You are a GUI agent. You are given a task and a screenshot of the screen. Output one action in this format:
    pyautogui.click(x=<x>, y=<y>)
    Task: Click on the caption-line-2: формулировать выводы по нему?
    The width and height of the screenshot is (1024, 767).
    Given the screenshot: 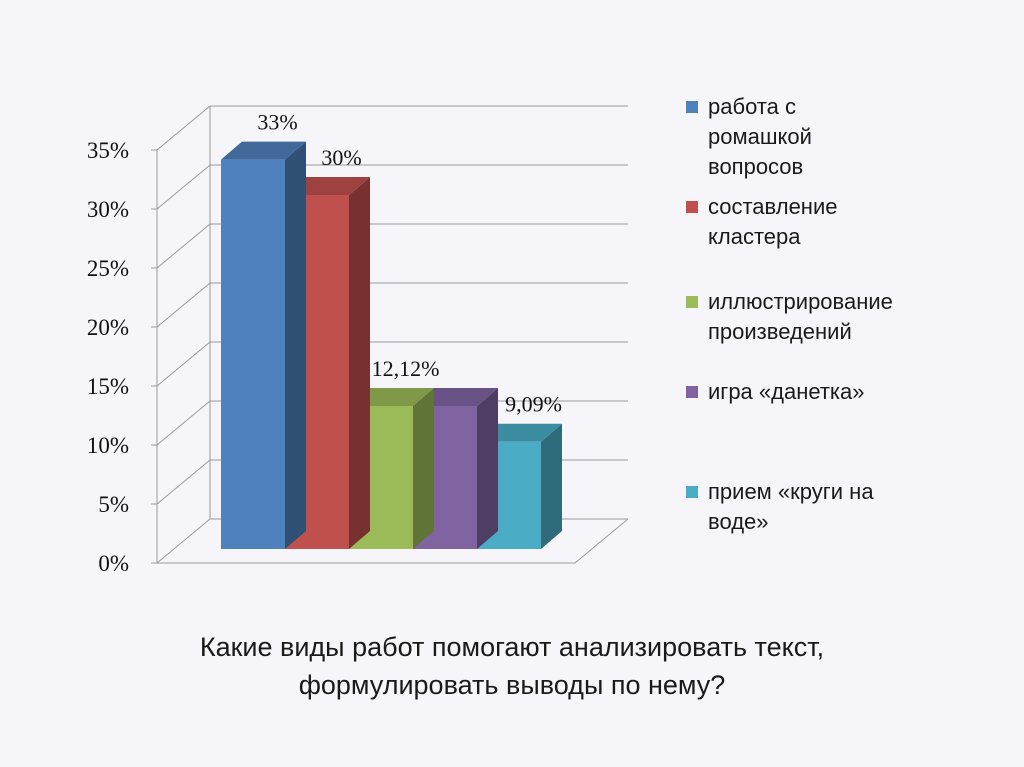 What is the action you would take?
    pyautogui.click(x=512, y=685)
    